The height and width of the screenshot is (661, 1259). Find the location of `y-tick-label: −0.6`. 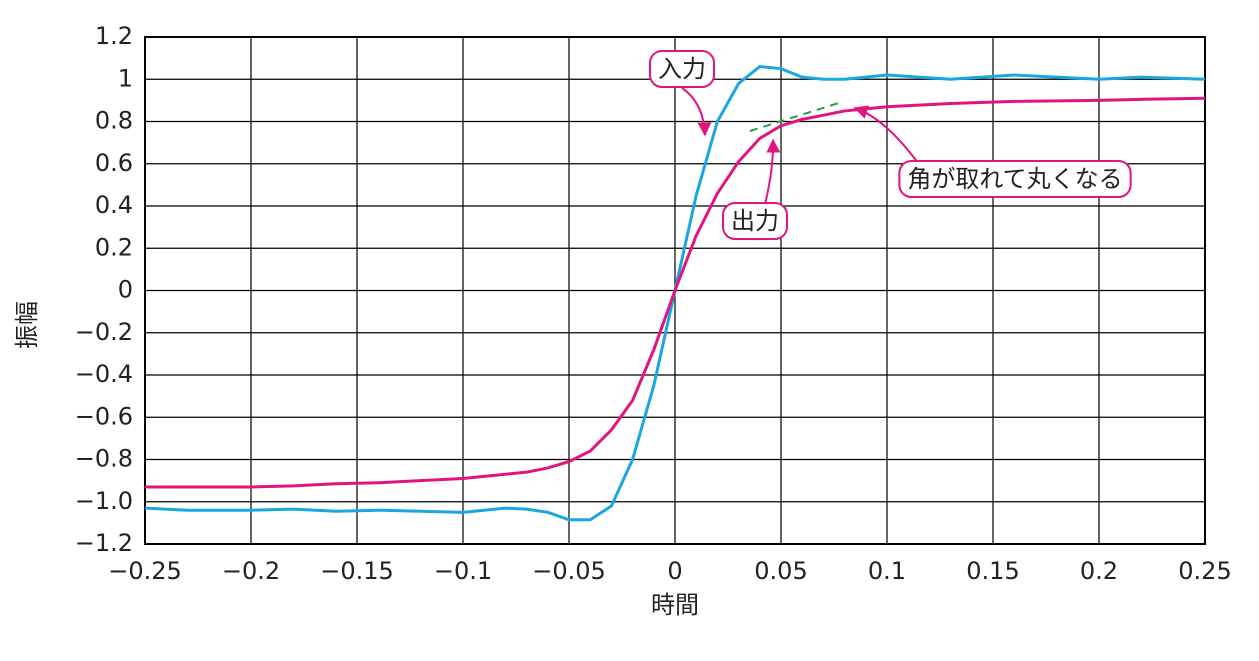

y-tick-label: −0.6 is located at coordinates (104, 416).